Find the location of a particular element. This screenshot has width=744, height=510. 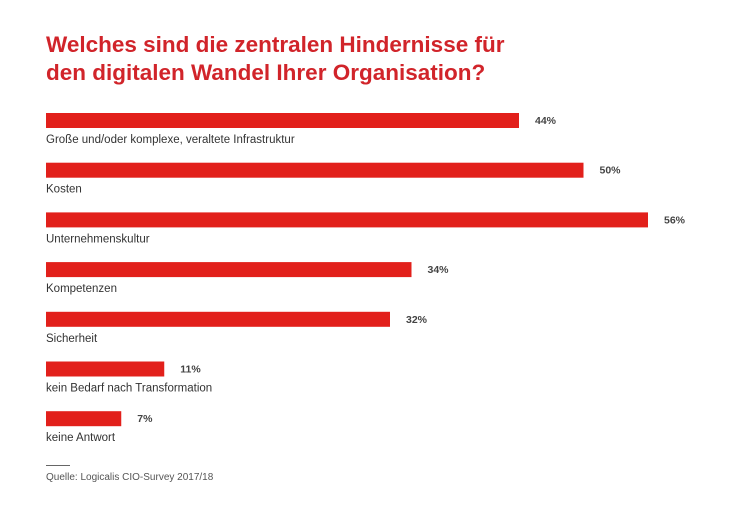

value-label: 7% is located at coordinates (145, 419).